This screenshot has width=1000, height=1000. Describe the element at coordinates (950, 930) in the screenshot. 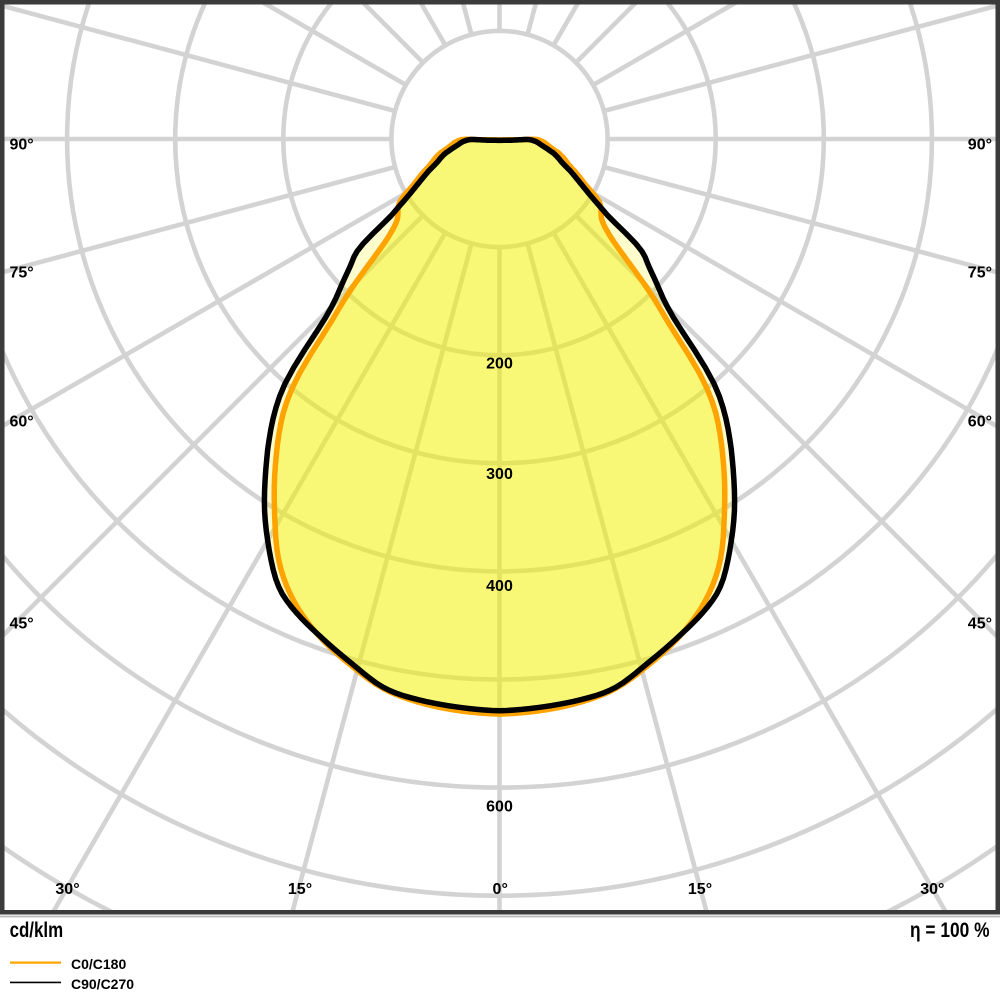

I see `svg-text: η = 100 %` at that location.